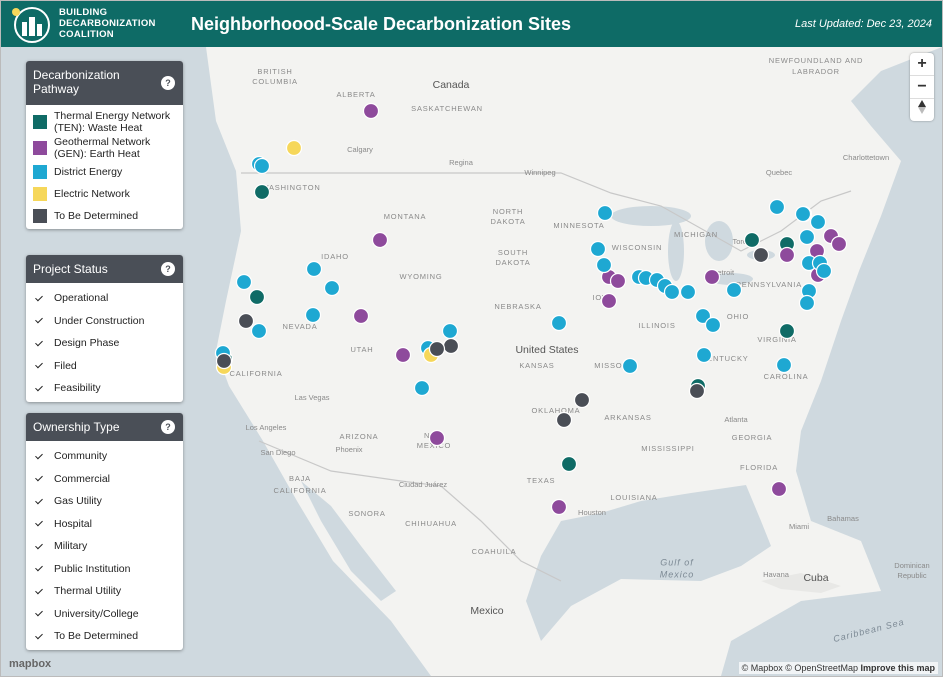 Image resolution: width=943 pixels, height=677 pixels. What do you see at coordinates (39, 590) in the screenshot?
I see `checkmark` at bounding box center [39, 590].